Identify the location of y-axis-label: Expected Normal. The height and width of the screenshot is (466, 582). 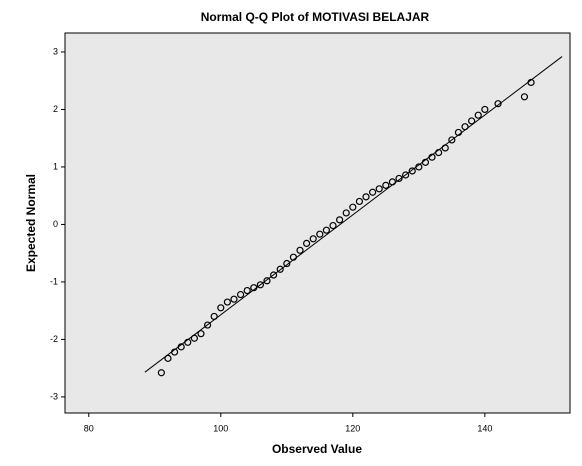
(31, 223).